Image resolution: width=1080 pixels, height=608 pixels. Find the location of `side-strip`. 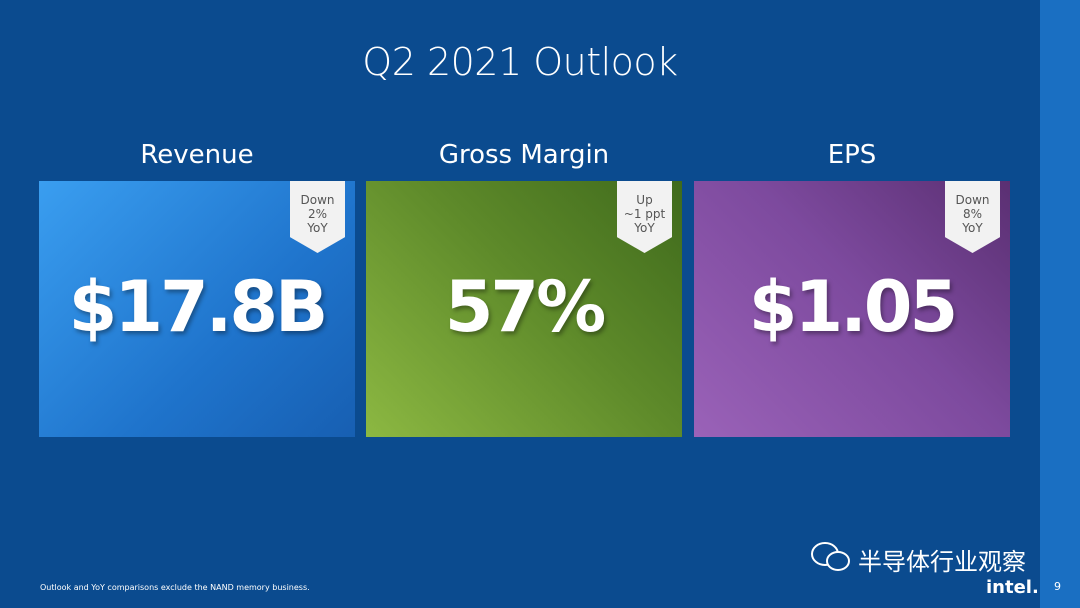

side-strip is located at coordinates (1060, 304).